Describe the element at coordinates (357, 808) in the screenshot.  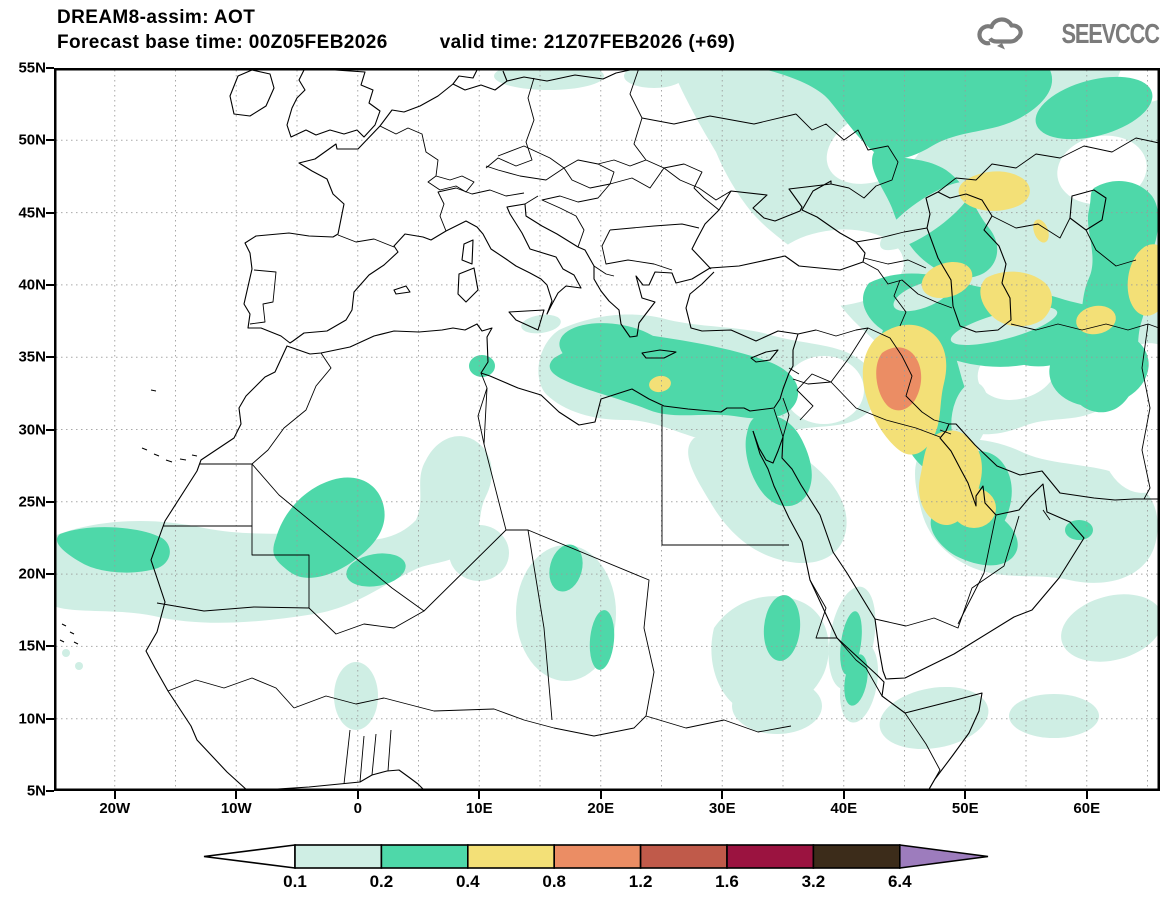
I see `lon-tick-label: 0` at that location.